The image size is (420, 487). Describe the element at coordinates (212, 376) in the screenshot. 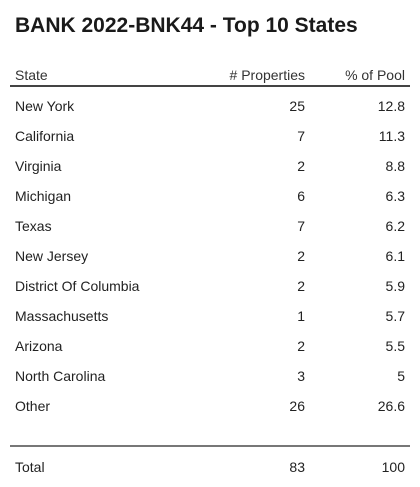

I see `table-row: North Carolina 3 5` at that location.